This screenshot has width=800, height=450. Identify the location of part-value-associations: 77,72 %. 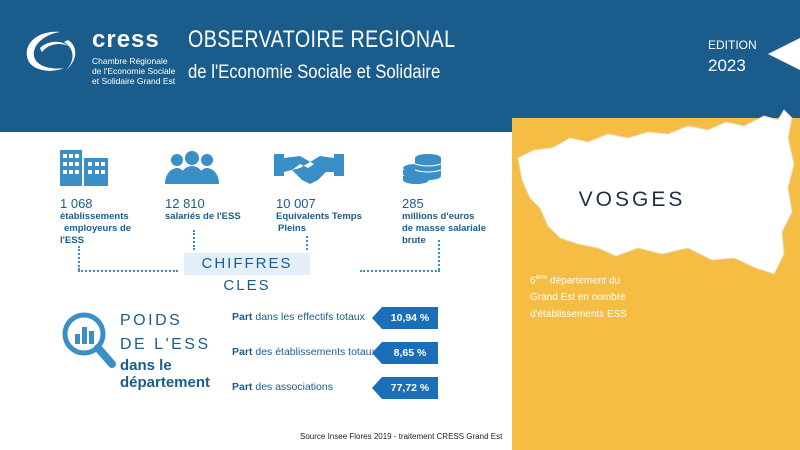
(405, 388).